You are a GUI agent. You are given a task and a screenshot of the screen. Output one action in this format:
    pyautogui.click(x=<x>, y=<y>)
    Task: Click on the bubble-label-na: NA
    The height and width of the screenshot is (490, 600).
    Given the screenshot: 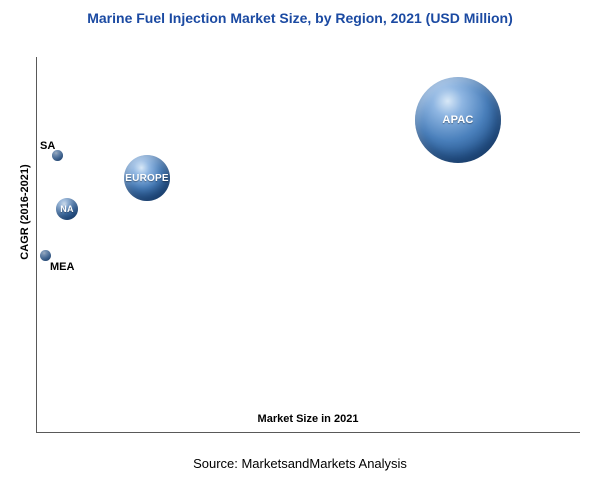 What is the action you would take?
    pyautogui.click(x=67, y=209)
    